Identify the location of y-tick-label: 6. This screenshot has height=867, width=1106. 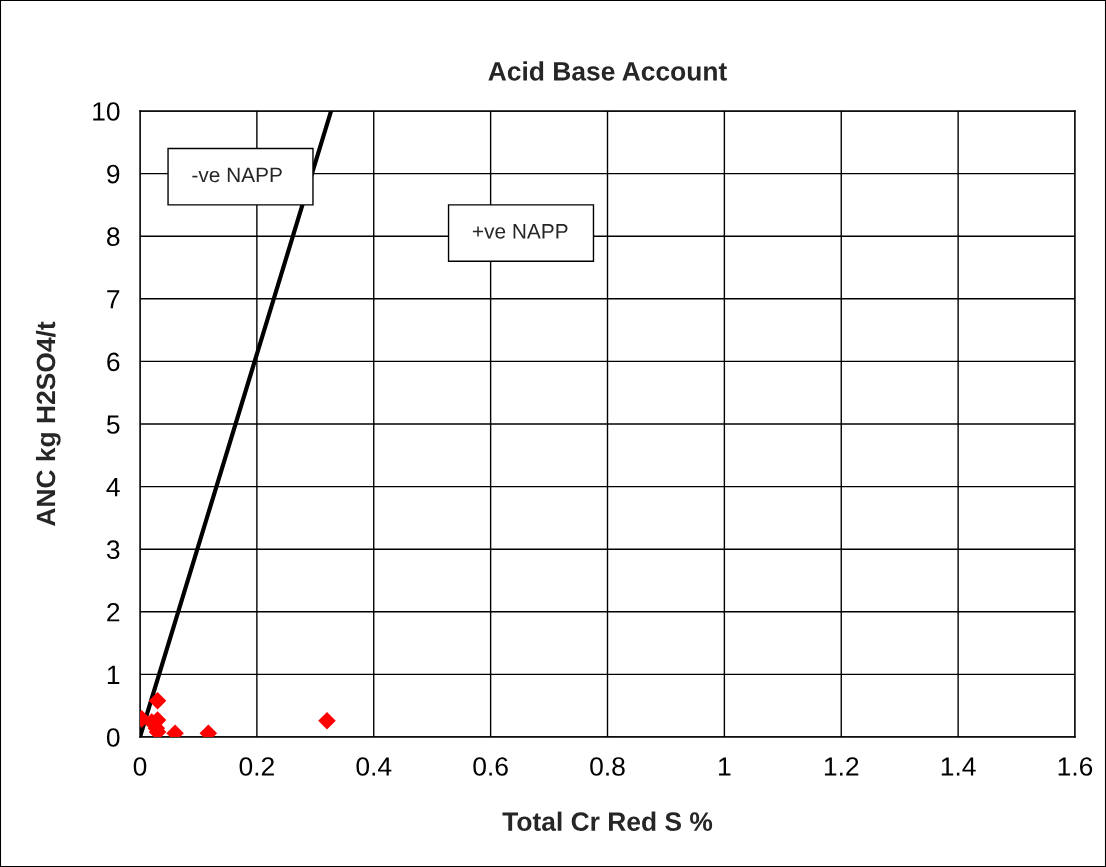
(113, 362).